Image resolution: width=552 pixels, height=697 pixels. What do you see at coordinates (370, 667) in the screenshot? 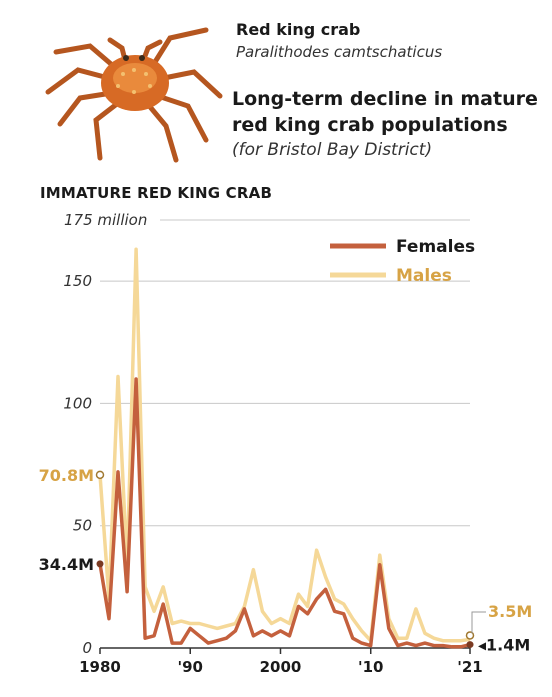
I see `x-tick-label: '10` at bounding box center [370, 667].